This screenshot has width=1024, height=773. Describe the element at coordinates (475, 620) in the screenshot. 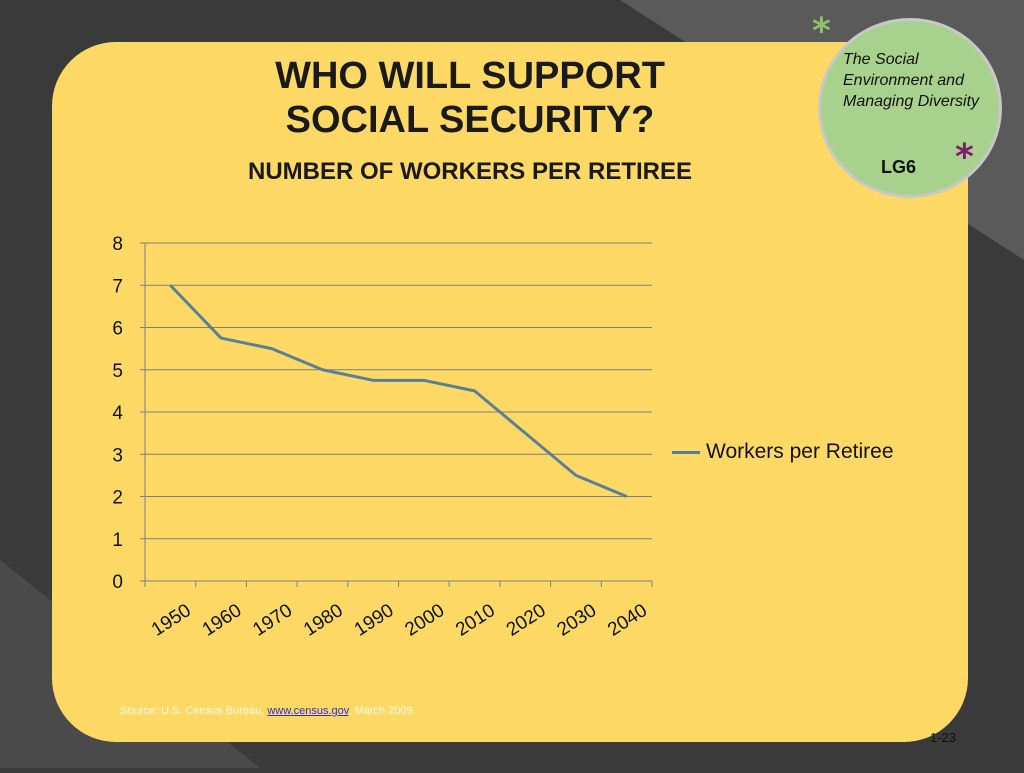

I see `x-tick-label: 2010` at that location.